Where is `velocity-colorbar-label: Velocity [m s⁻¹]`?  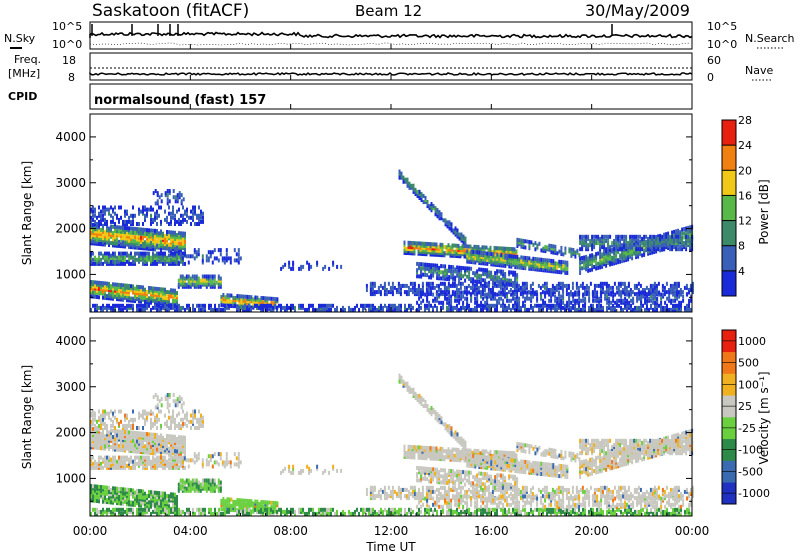 velocity-colorbar-label: Velocity [m s⁻¹] is located at coordinates (764, 417).